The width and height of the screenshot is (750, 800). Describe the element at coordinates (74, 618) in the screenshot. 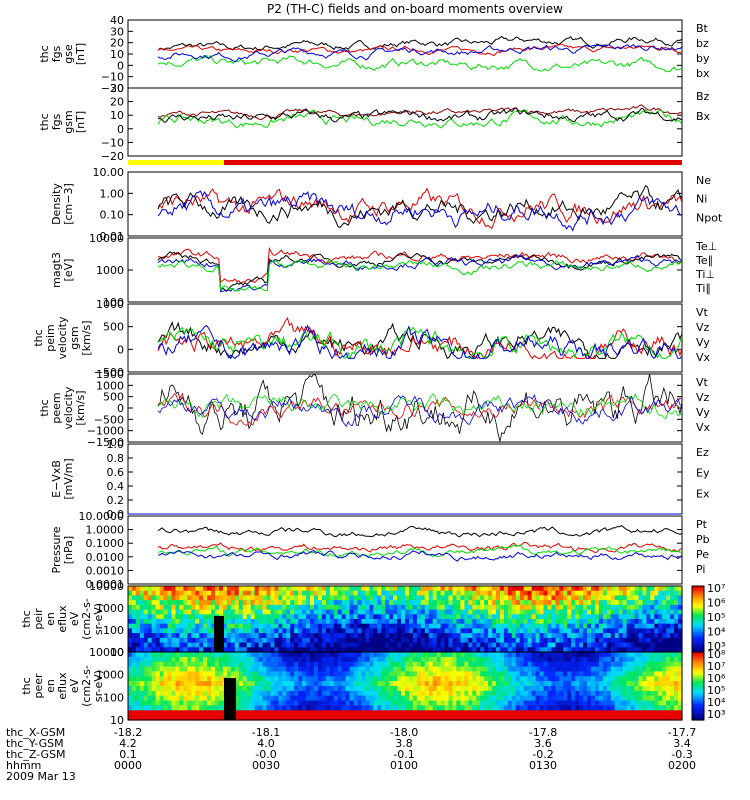

I see `ylabel-peir-eflux-4: eV` at that location.